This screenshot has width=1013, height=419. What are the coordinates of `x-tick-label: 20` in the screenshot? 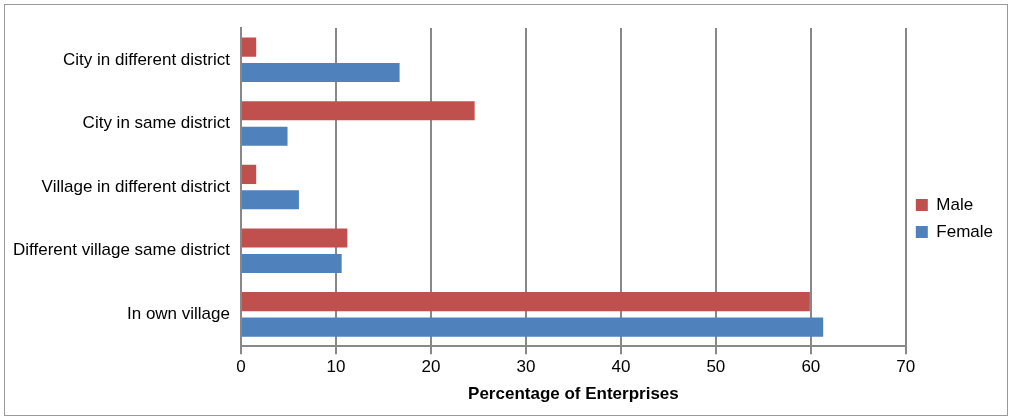 It's located at (431, 367).